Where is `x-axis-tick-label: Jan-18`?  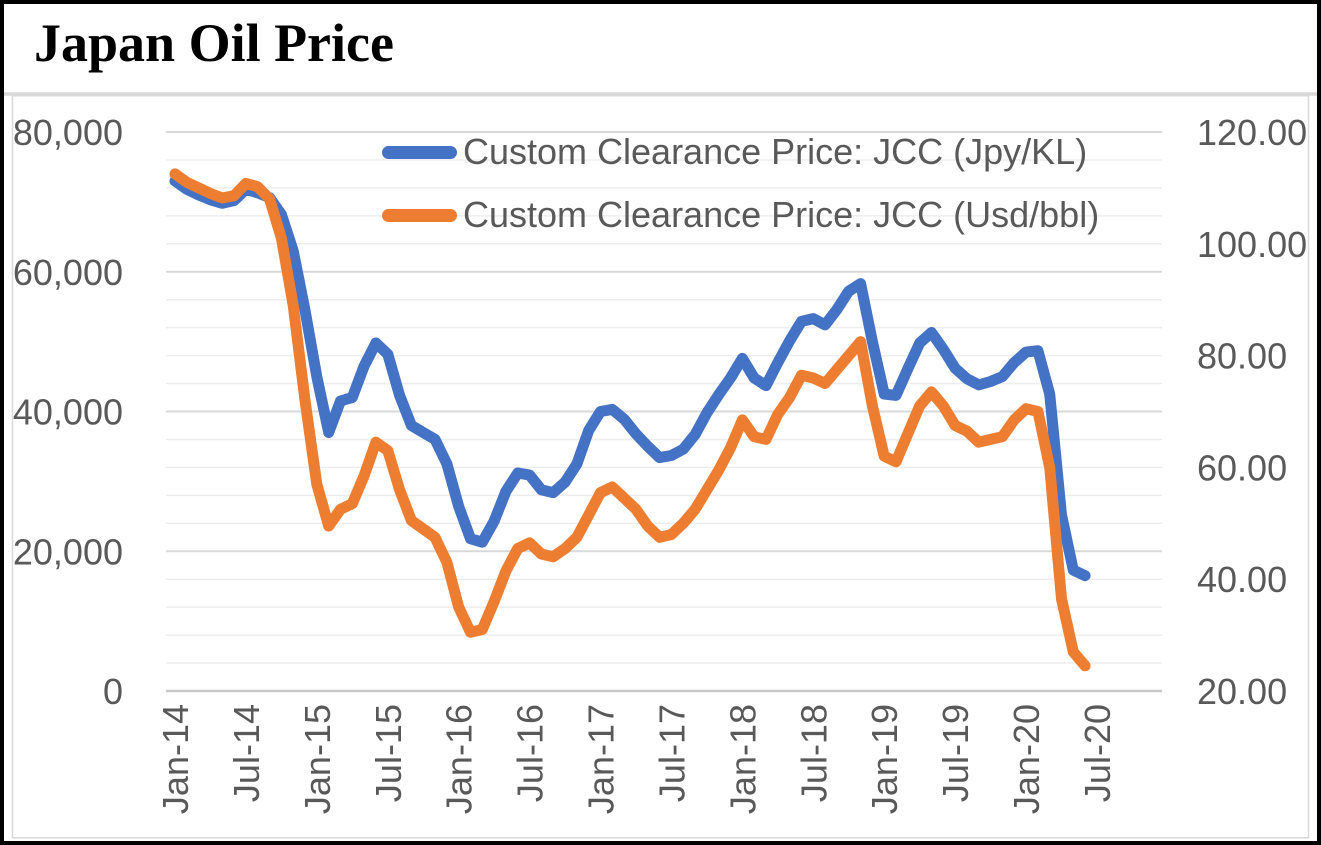 x-axis-tick-label: Jan-18 is located at coordinates (742, 759).